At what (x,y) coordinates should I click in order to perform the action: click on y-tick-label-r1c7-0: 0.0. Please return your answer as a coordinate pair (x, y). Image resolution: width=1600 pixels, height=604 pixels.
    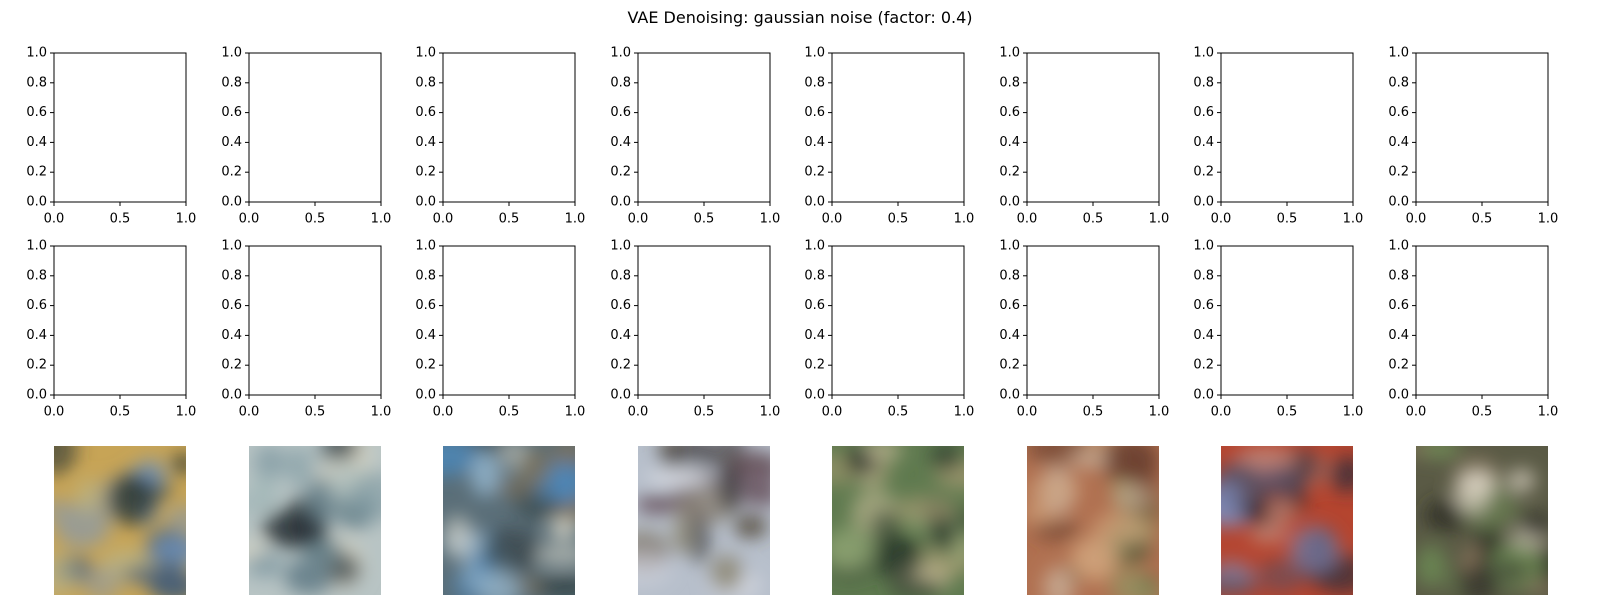
    Looking at the image, I should click on (1203, 202).